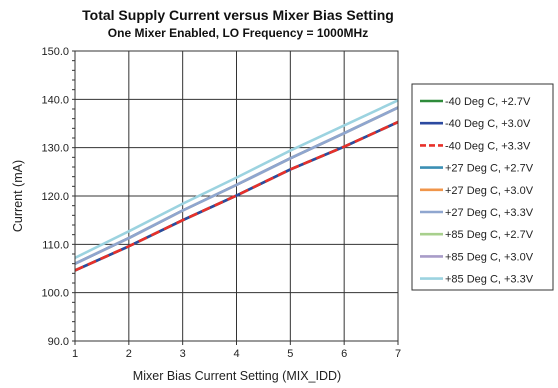 This screenshot has width=558, height=388. What do you see at coordinates (55, 100) in the screenshot?
I see `y-tick-label: 140.0` at bounding box center [55, 100].